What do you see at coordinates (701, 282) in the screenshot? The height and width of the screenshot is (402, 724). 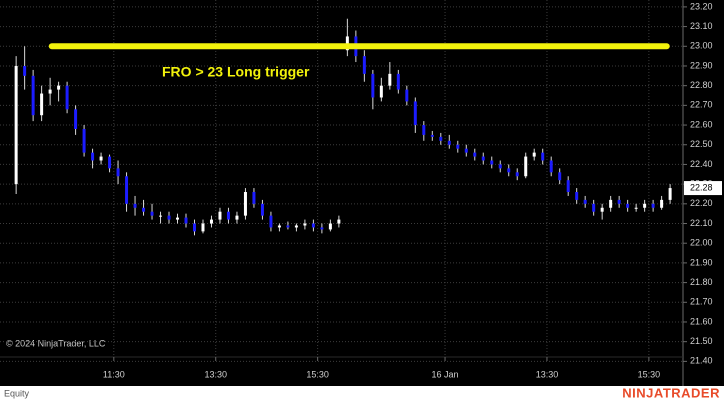 I see `y-tick-label: 21.80` at bounding box center [701, 282].